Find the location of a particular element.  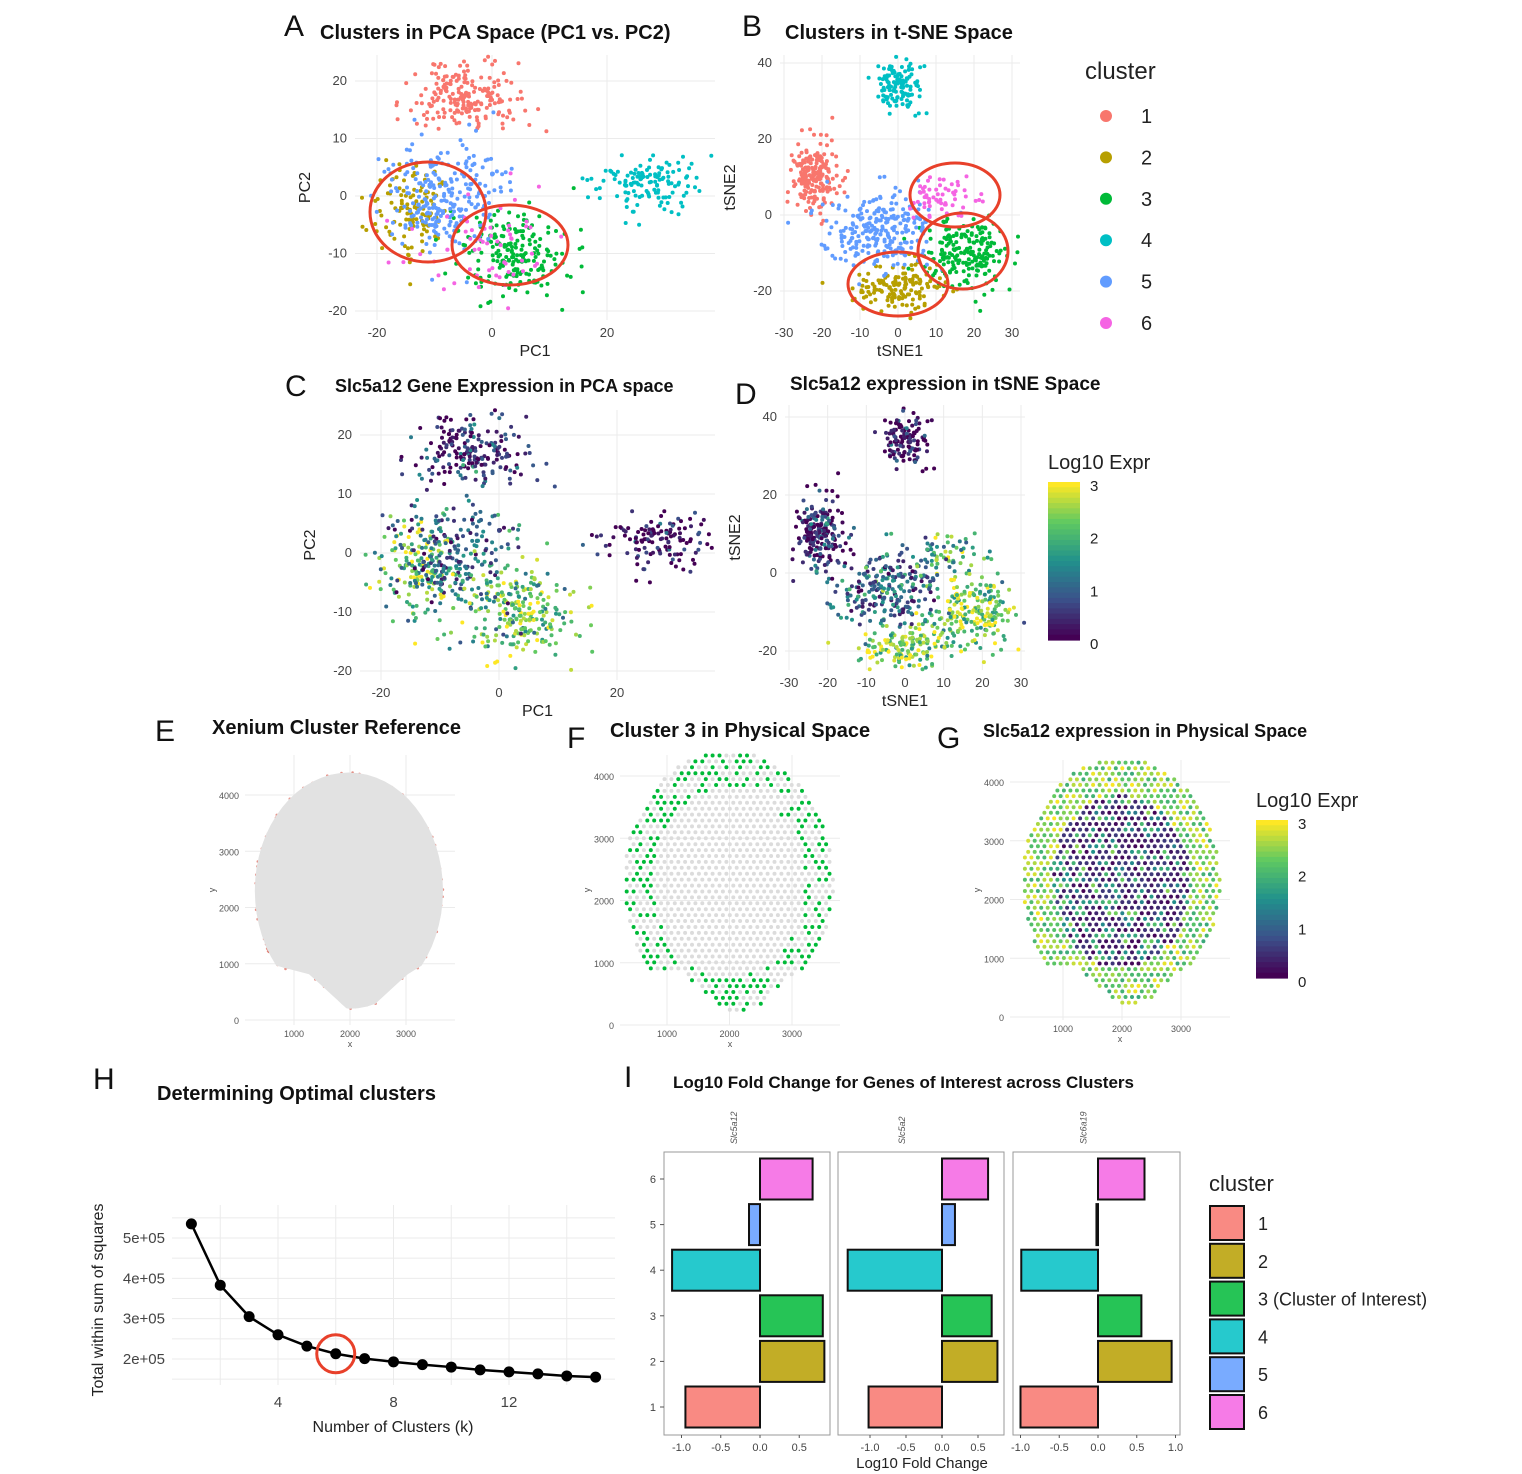

x-tick-label: -20 is located at coordinates (377, 332).